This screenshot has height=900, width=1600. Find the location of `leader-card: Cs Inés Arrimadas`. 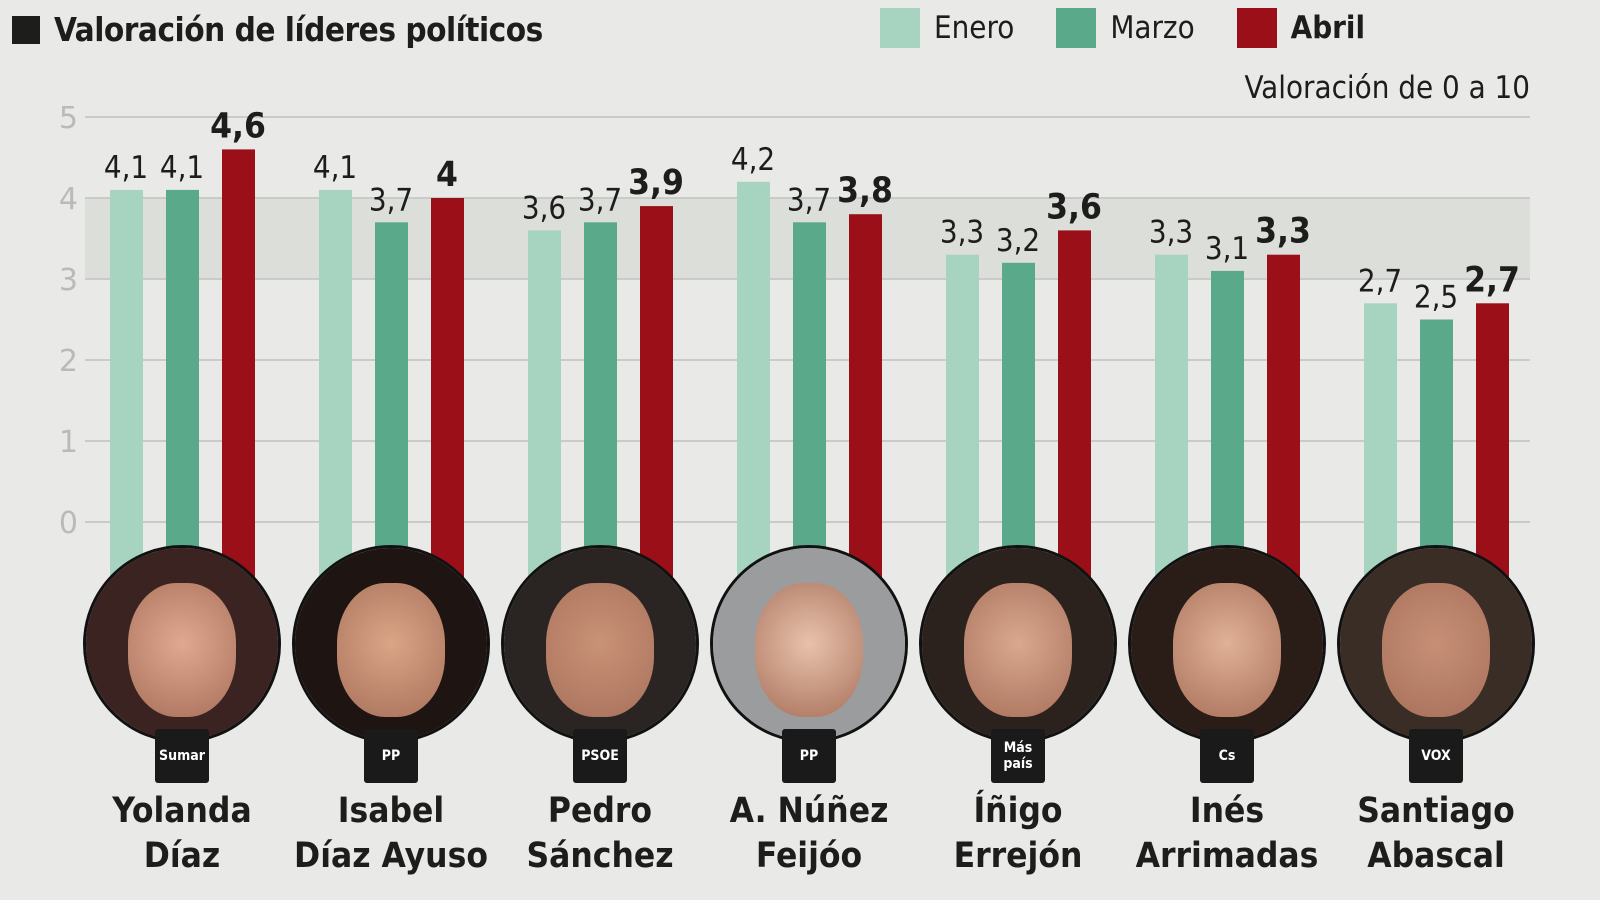

leader-card: Cs Inés Arrimadas is located at coordinates (1227, 712).